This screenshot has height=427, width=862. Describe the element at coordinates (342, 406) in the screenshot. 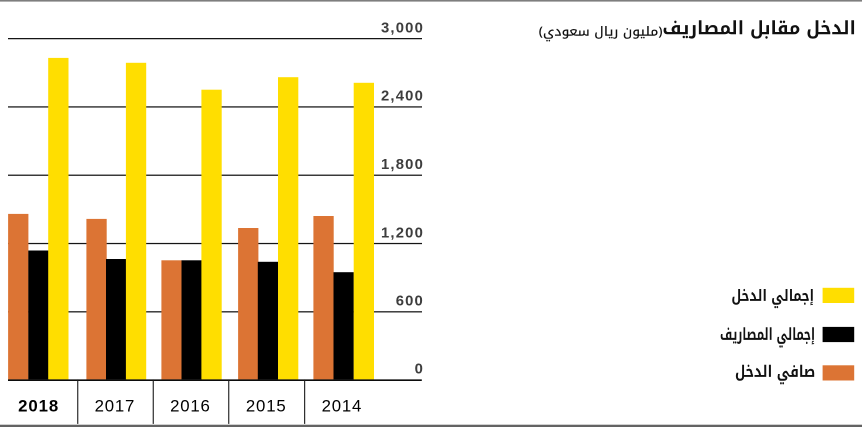

I see `svg-text: 2014` at that location.